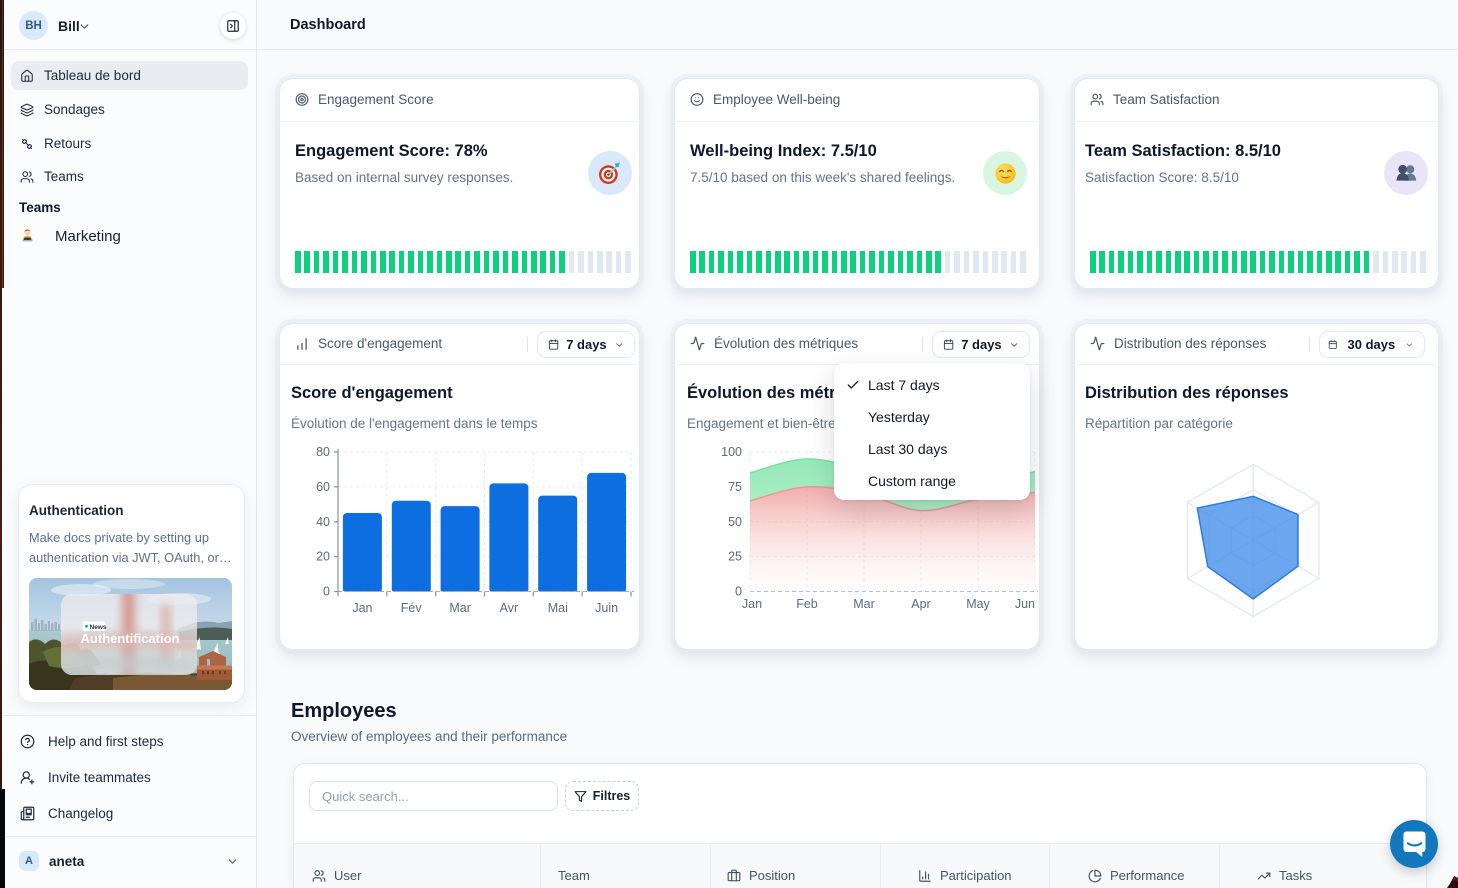 This screenshot has width=1458, height=888. Describe the element at coordinates (130, 638) in the screenshot. I see `svg-text: Authentification` at that location.